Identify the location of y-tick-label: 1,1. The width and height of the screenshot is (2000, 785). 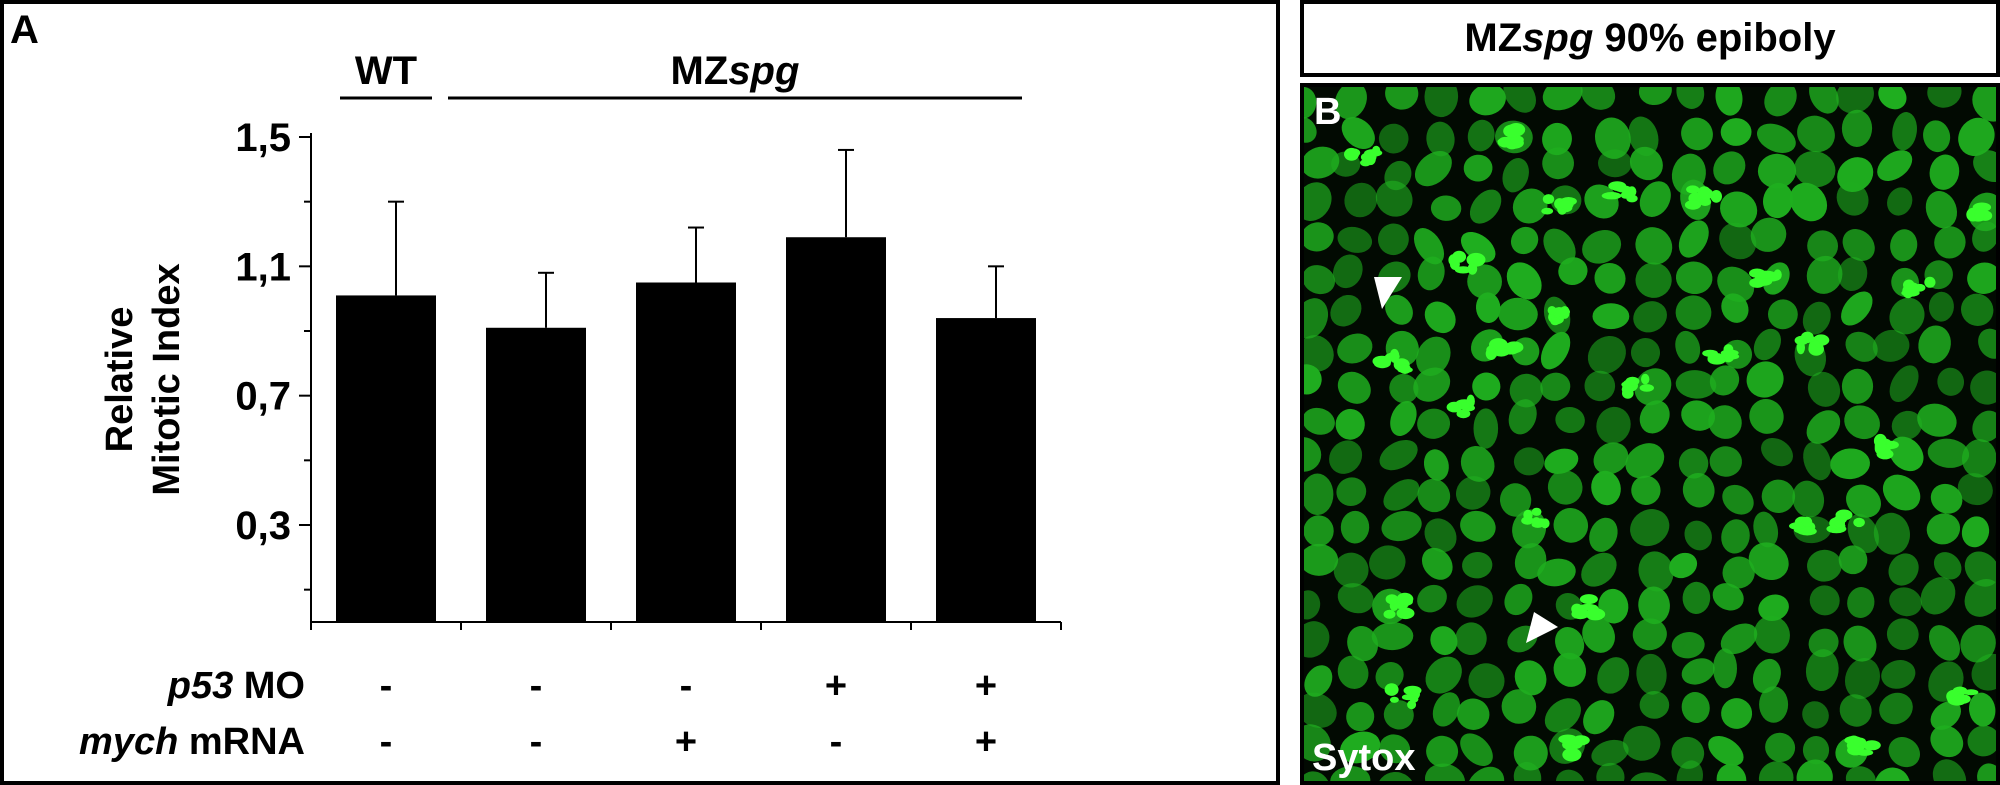
(263, 267).